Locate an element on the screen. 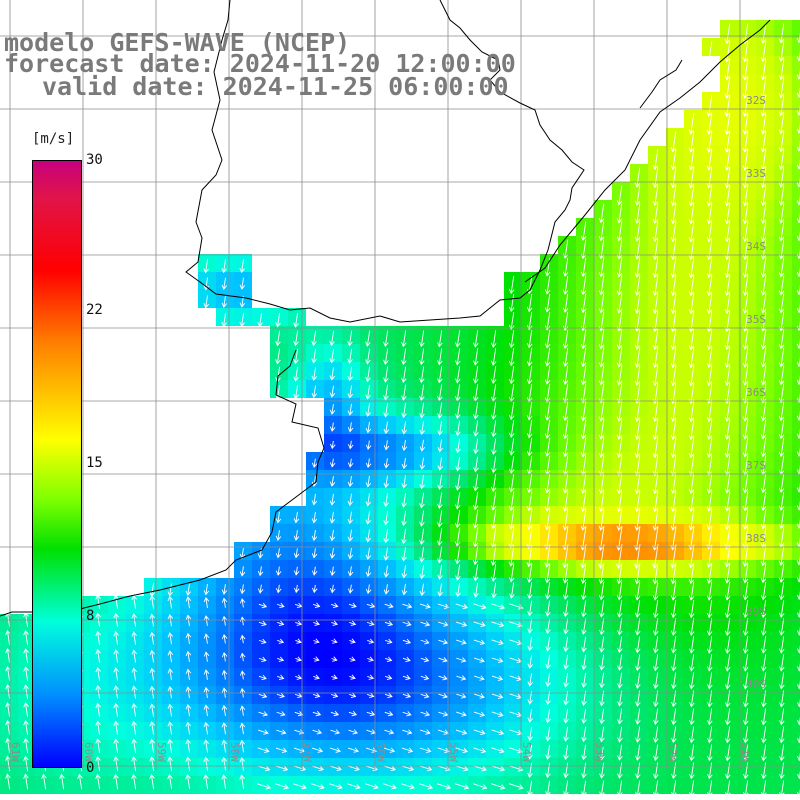 Image resolution: width=800 pixels, height=800 pixels. colorbar-tick-8: 8 is located at coordinates (90, 616).